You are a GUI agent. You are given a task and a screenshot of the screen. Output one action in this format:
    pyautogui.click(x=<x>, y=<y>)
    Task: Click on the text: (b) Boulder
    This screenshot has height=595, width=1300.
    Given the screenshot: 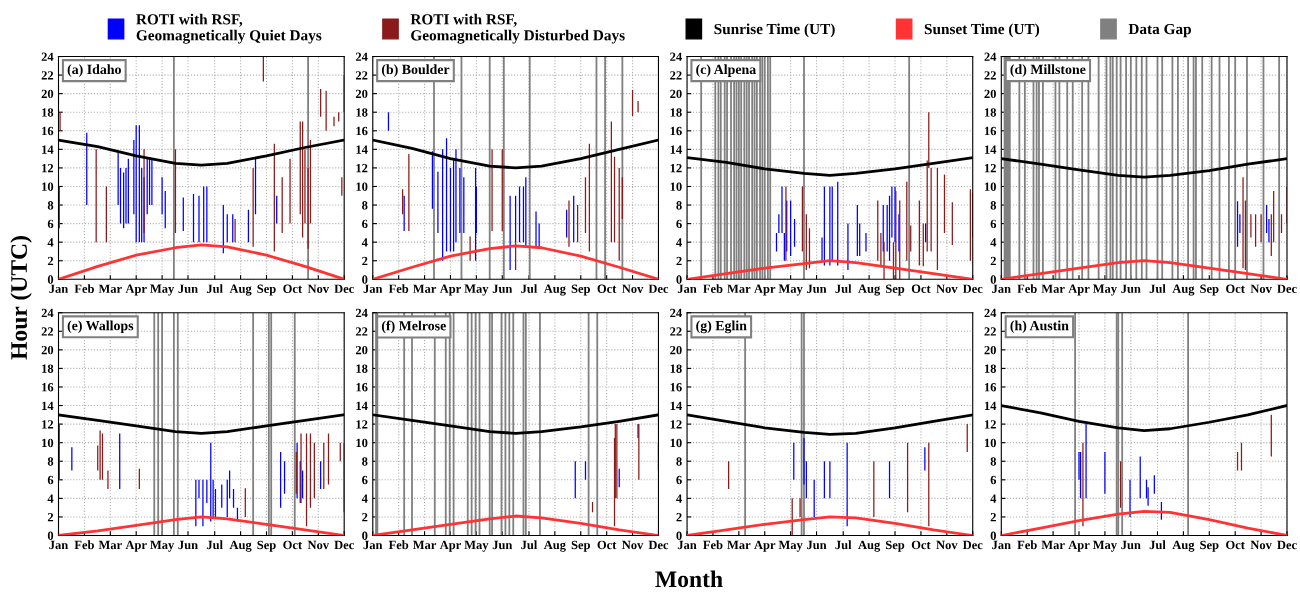 What is the action you would take?
    pyautogui.click(x=415, y=70)
    